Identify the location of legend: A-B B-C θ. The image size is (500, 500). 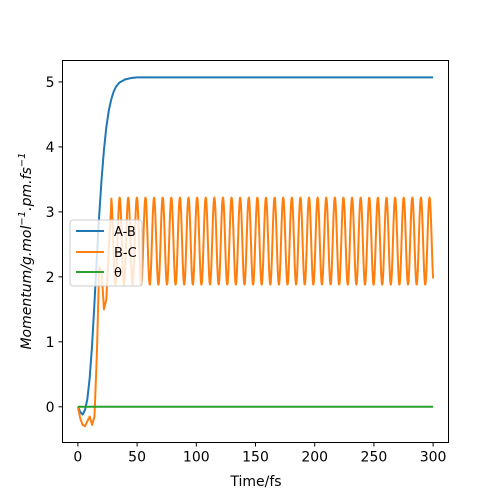
(106, 253).